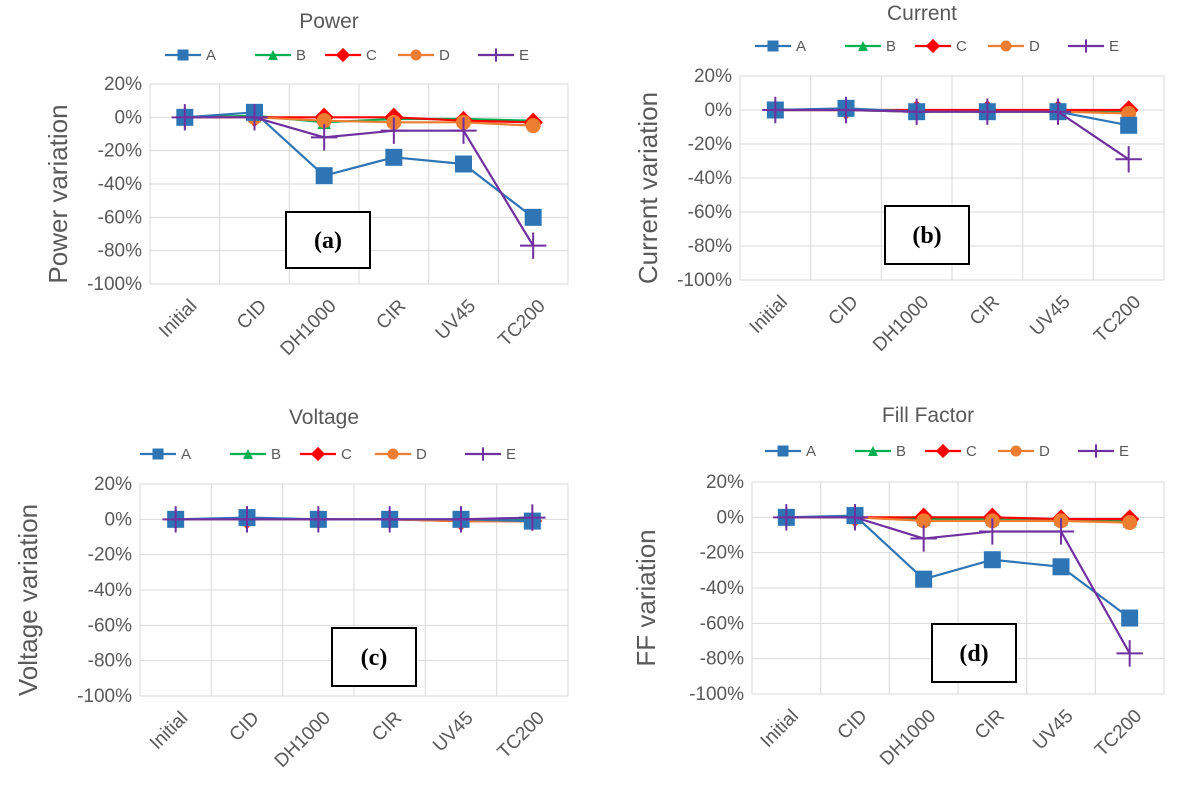 The image size is (1200, 792). Describe the element at coordinates (374, 658) in the screenshot. I see `panel-tag-label: (c)` at that location.